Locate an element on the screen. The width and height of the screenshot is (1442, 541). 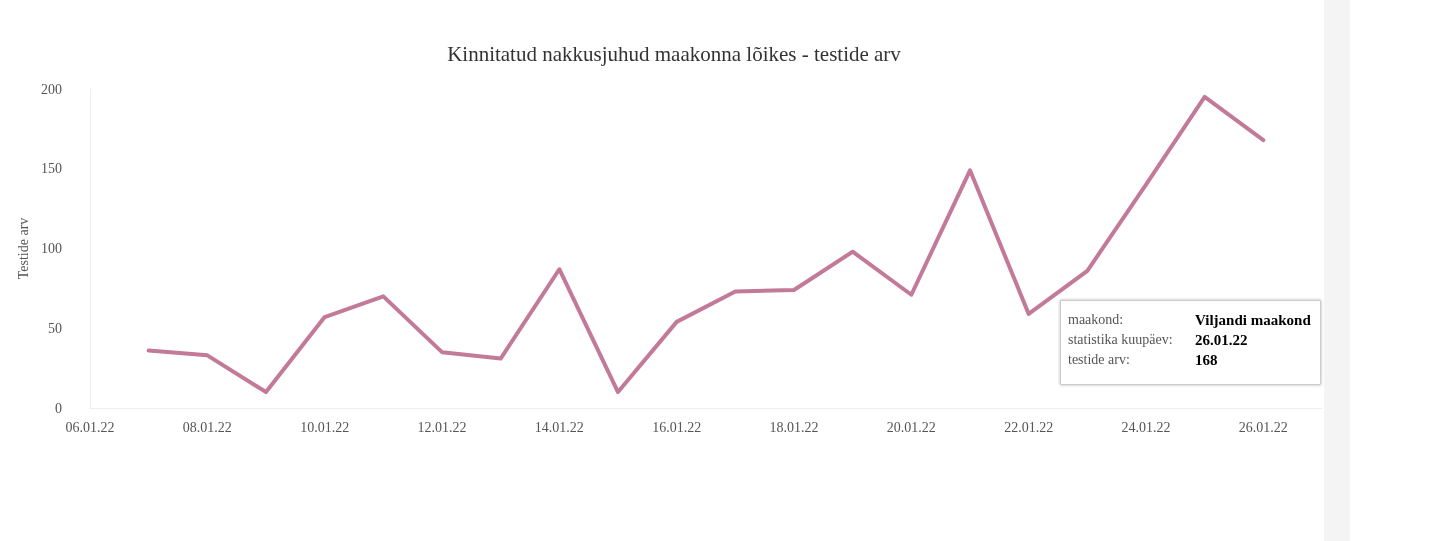
y-tick-label: 200 is located at coordinates (51, 89).